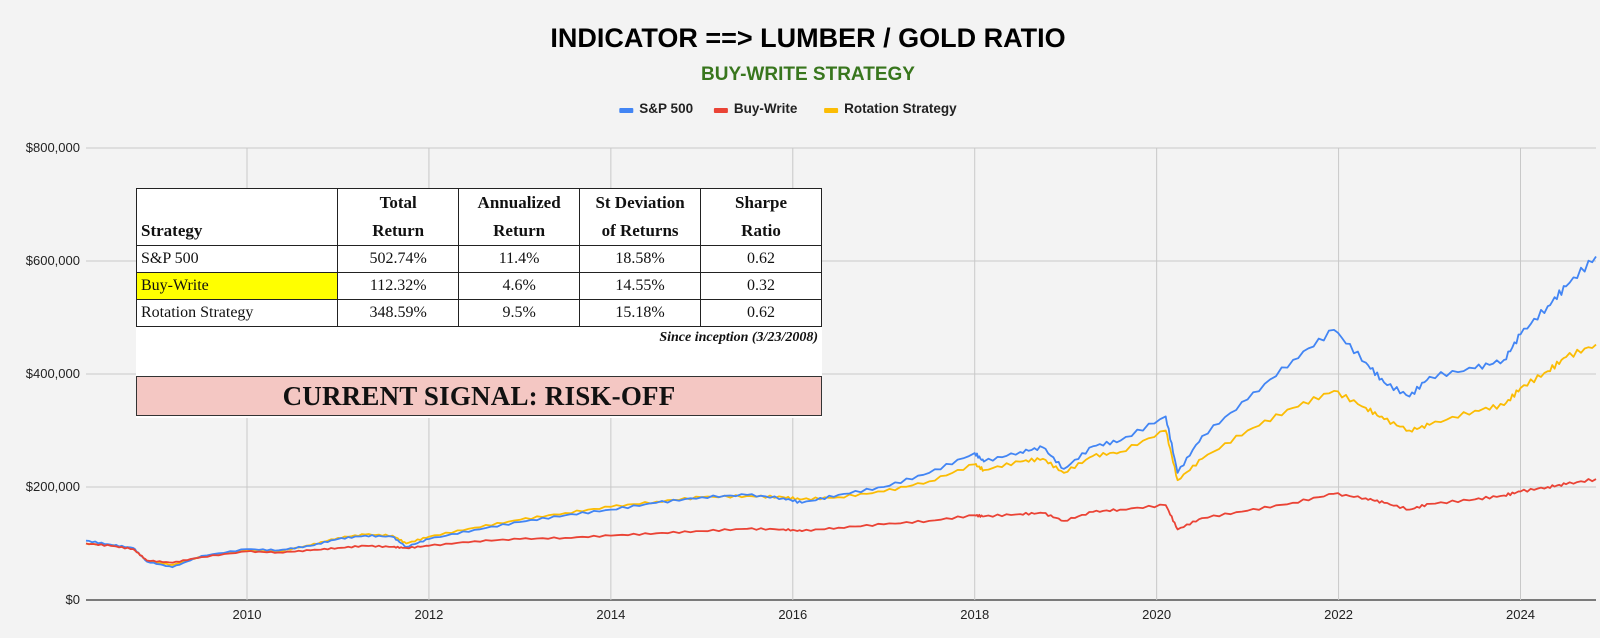 The width and height of the screenshot is (1600, 638). I want to click on y-tick-label: $0, so click(73, 599).